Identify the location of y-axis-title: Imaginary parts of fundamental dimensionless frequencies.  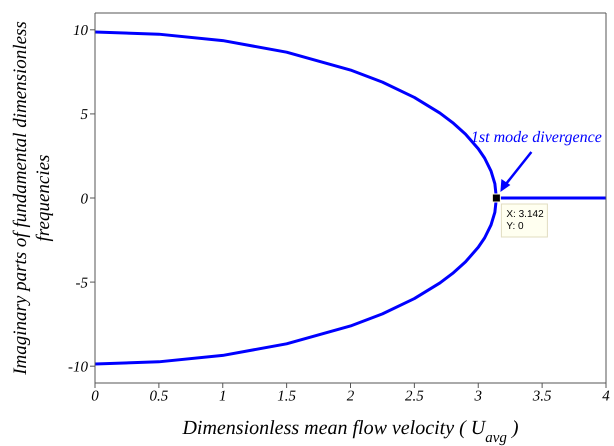
(32, 198).